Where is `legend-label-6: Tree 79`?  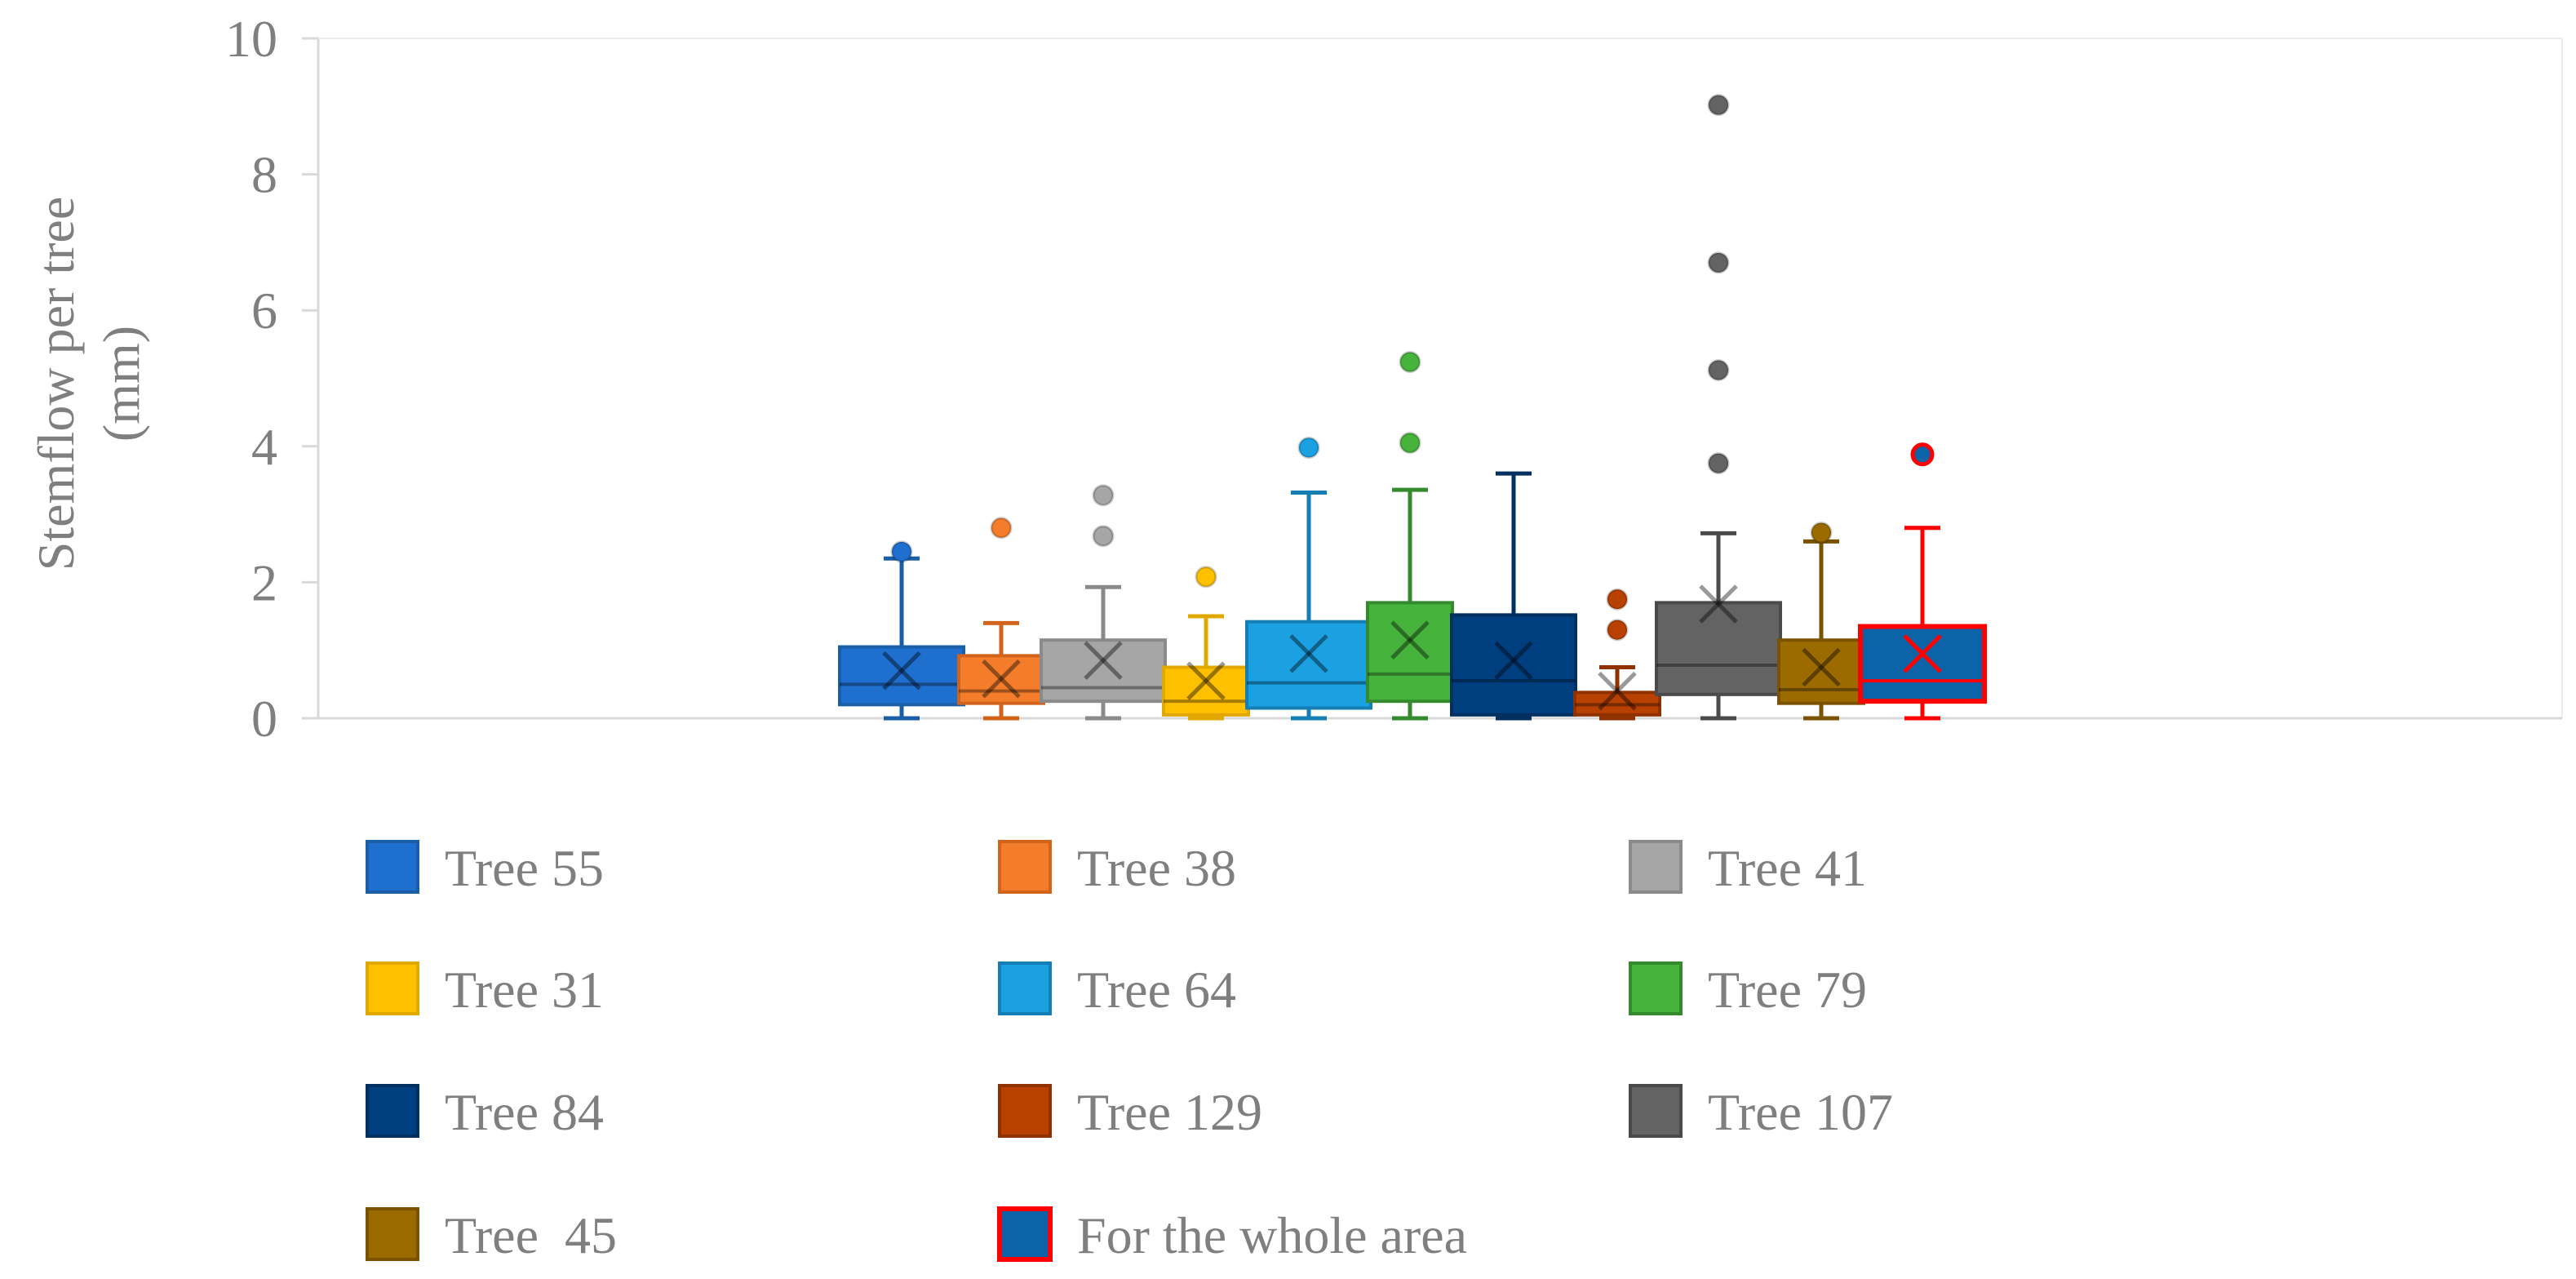
legend-label-6: Tree 79 is located at coordinates (1787, 990).